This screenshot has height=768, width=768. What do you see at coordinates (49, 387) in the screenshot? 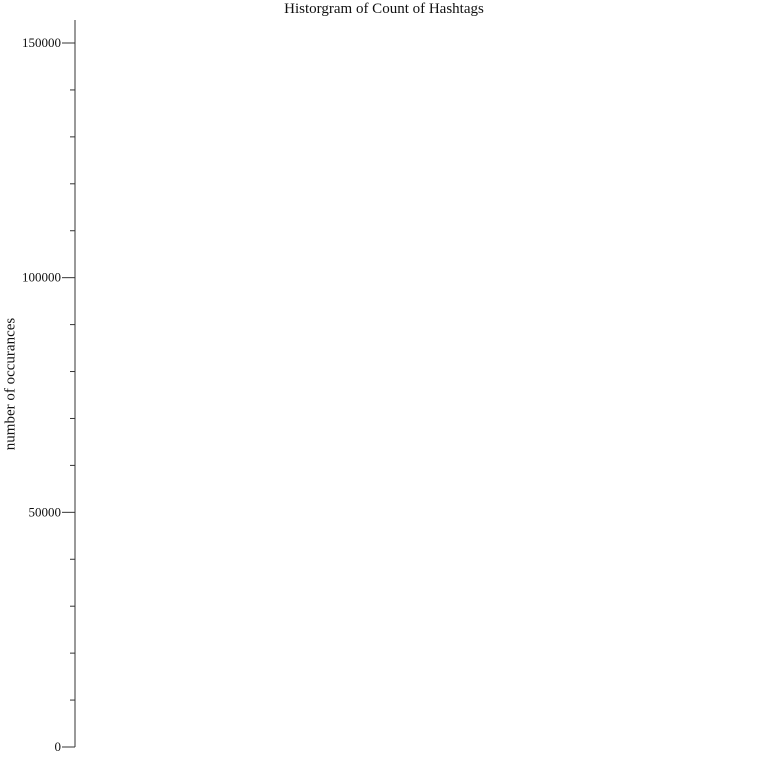
I see `y-axis: 0 50000 100000 150000` at bounding box center [49, 387].